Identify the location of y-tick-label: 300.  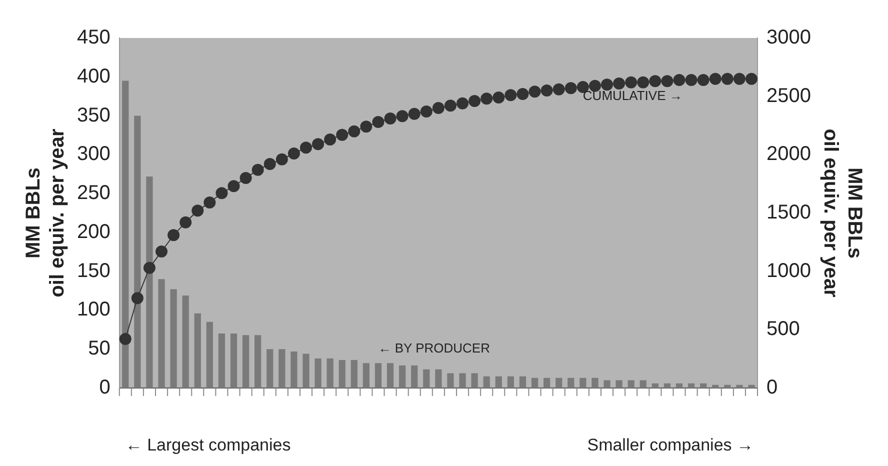
(93, 154).